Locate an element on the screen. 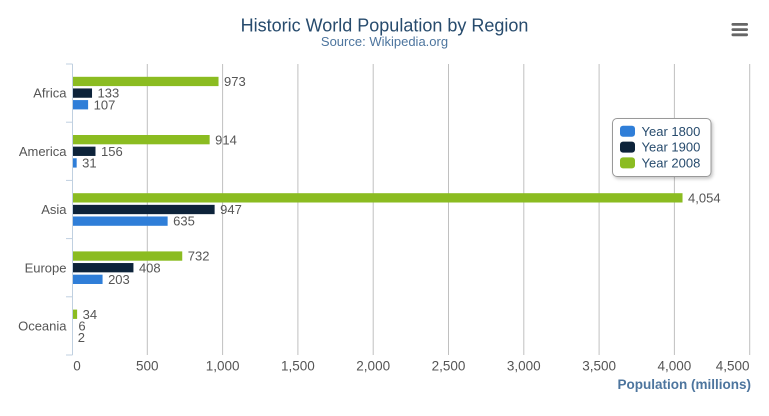 Image resolution: width=769 pixels, height=416 pixels. svg-text: 732 is located at coordinates (199, 256).